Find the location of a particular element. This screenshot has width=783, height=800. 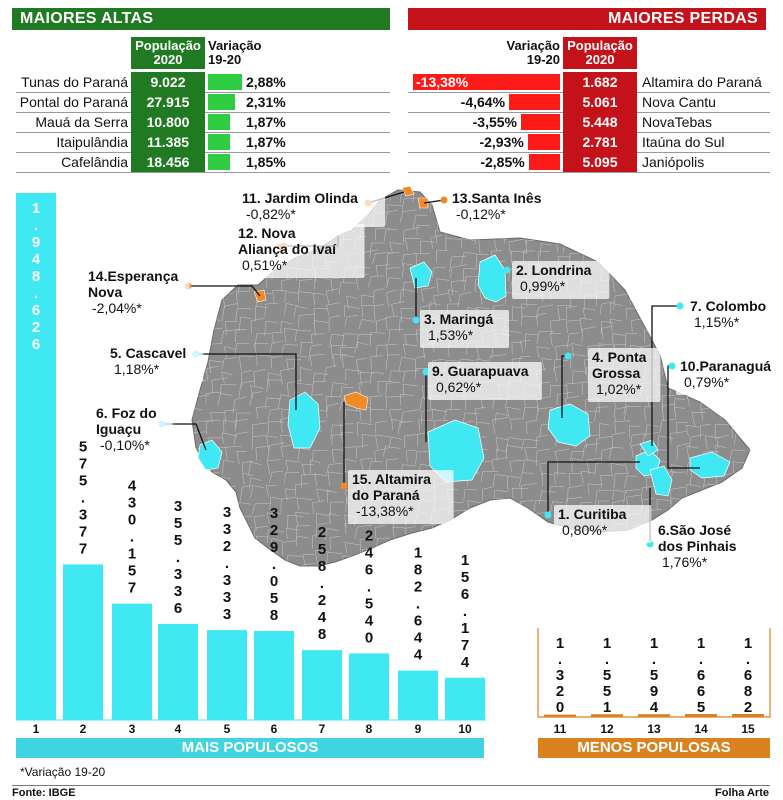

bar-mais-6-label-char: 5 is located at coordinates (274, 598).